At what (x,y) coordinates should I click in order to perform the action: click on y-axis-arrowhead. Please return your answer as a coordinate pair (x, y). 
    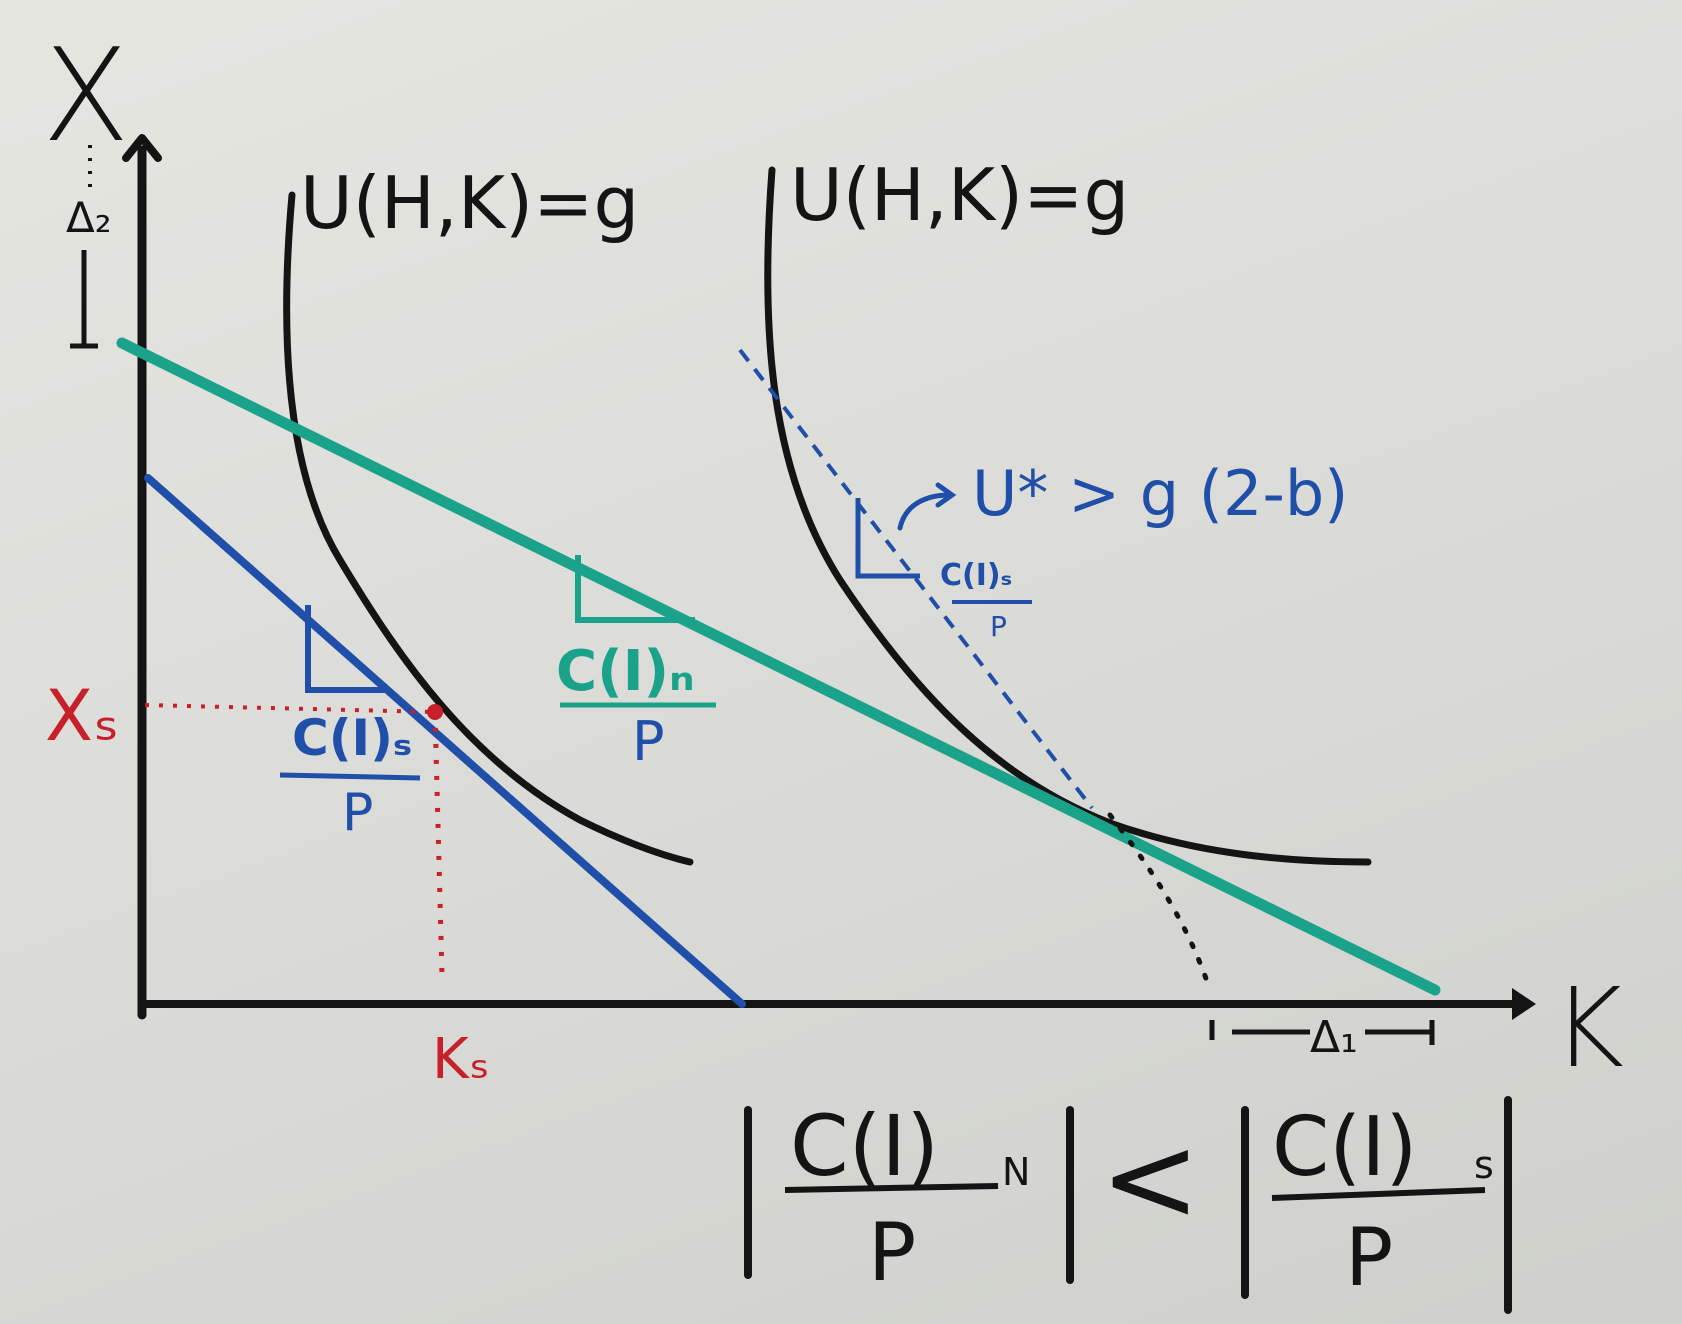
    Looking at the image, I should click on (142, 148).